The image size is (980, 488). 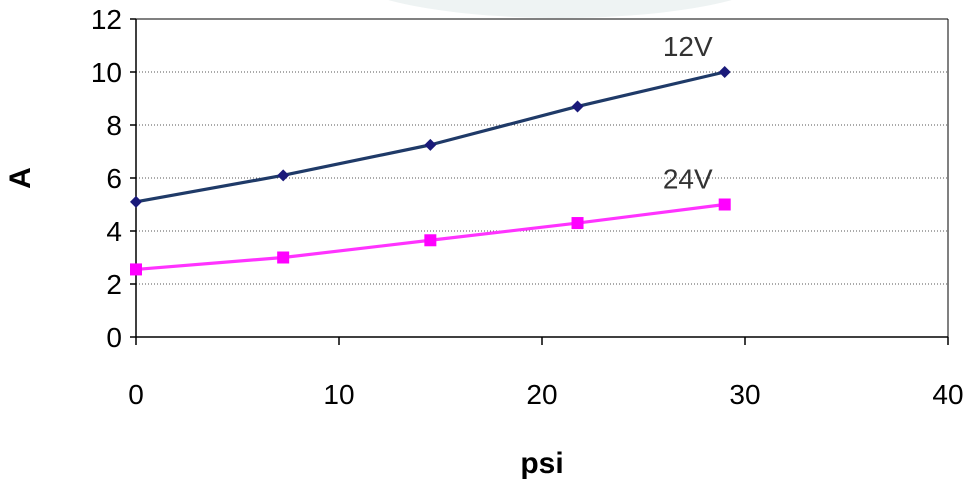 I want to click on y-tick-label: 4, so click(x=114, y=231).